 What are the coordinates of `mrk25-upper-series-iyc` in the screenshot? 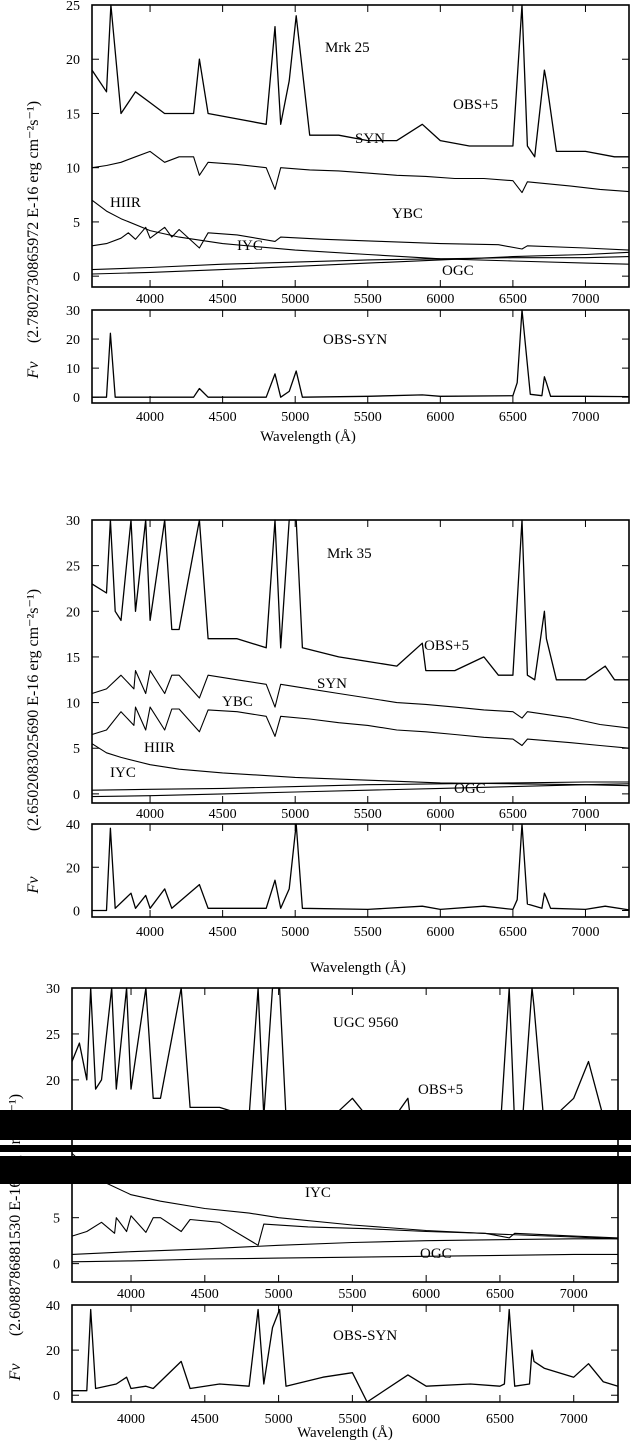 It's located at (360, 263).